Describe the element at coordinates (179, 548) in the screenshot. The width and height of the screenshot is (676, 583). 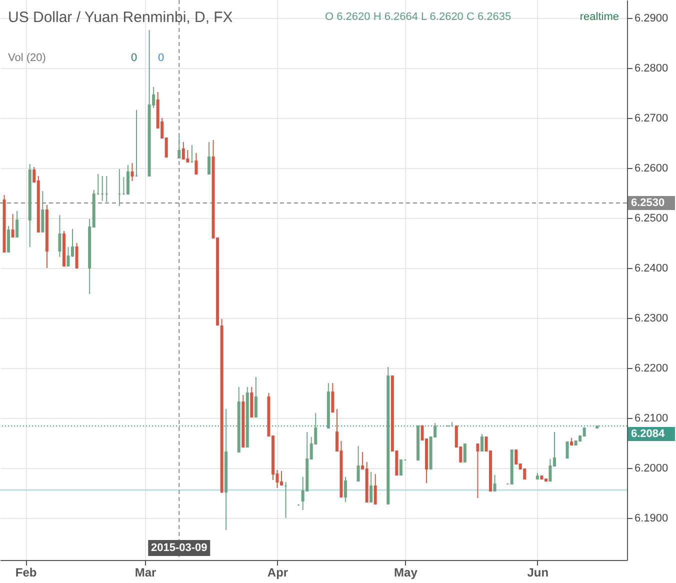
I see `ref-line-label: 2015-03-09` at that location.